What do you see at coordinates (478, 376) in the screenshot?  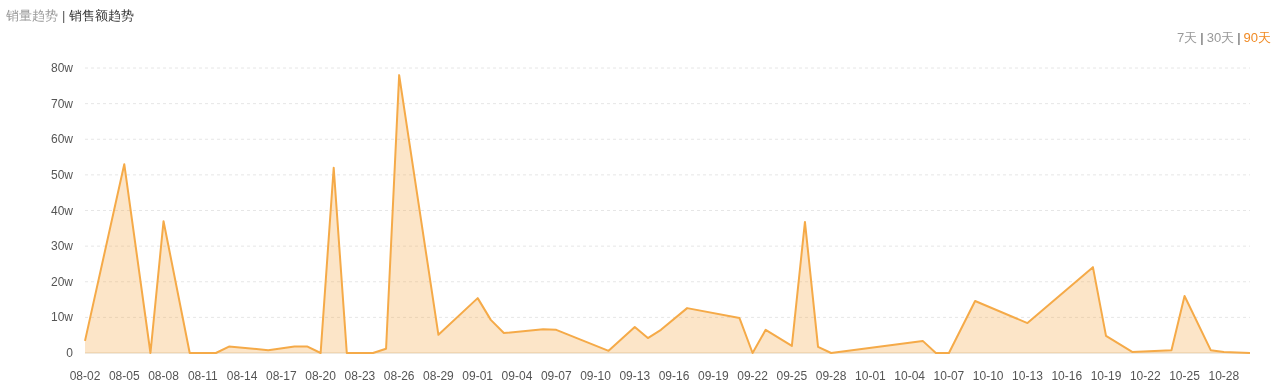 I see `x-tick-label: 09-01` at bounding box center [478, 376].